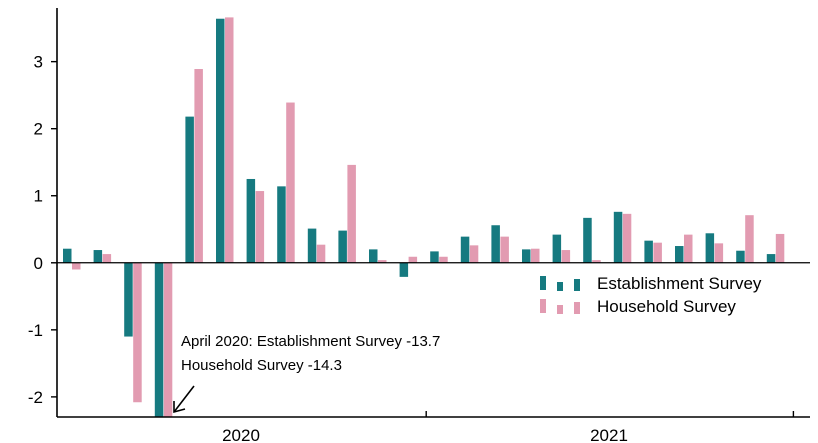 This screenshot has width=818, height=443. Describe the element at coordinates (35, 397) in the screenshot. I see `y-tick-label: -2` at that location.